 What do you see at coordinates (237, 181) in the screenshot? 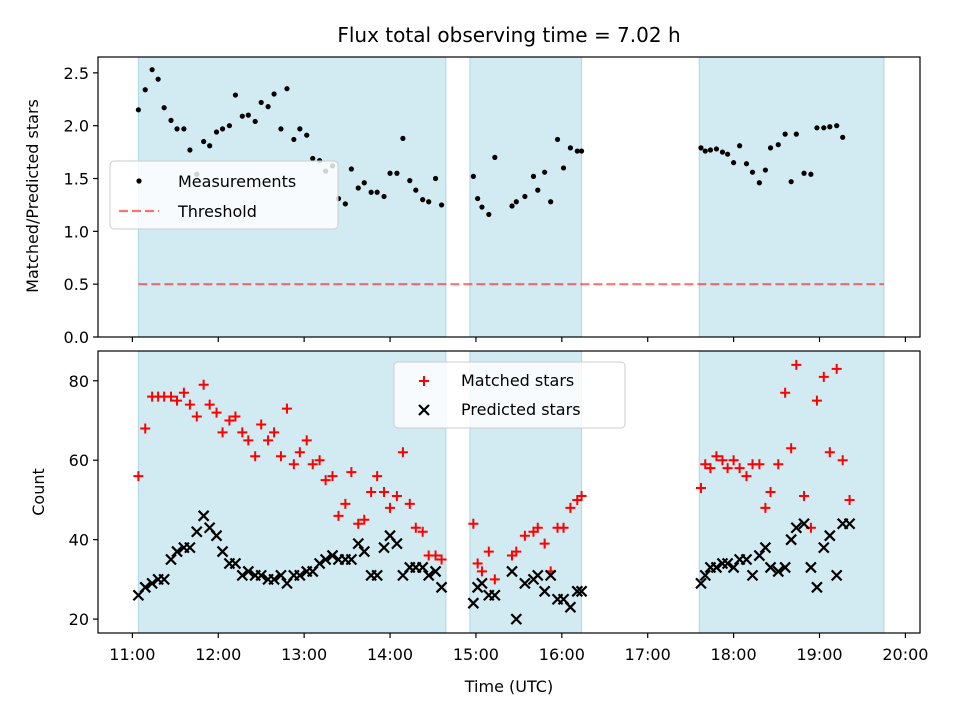
I see `legend-measurements-label: Measurements` at bounding box center [237, 181].